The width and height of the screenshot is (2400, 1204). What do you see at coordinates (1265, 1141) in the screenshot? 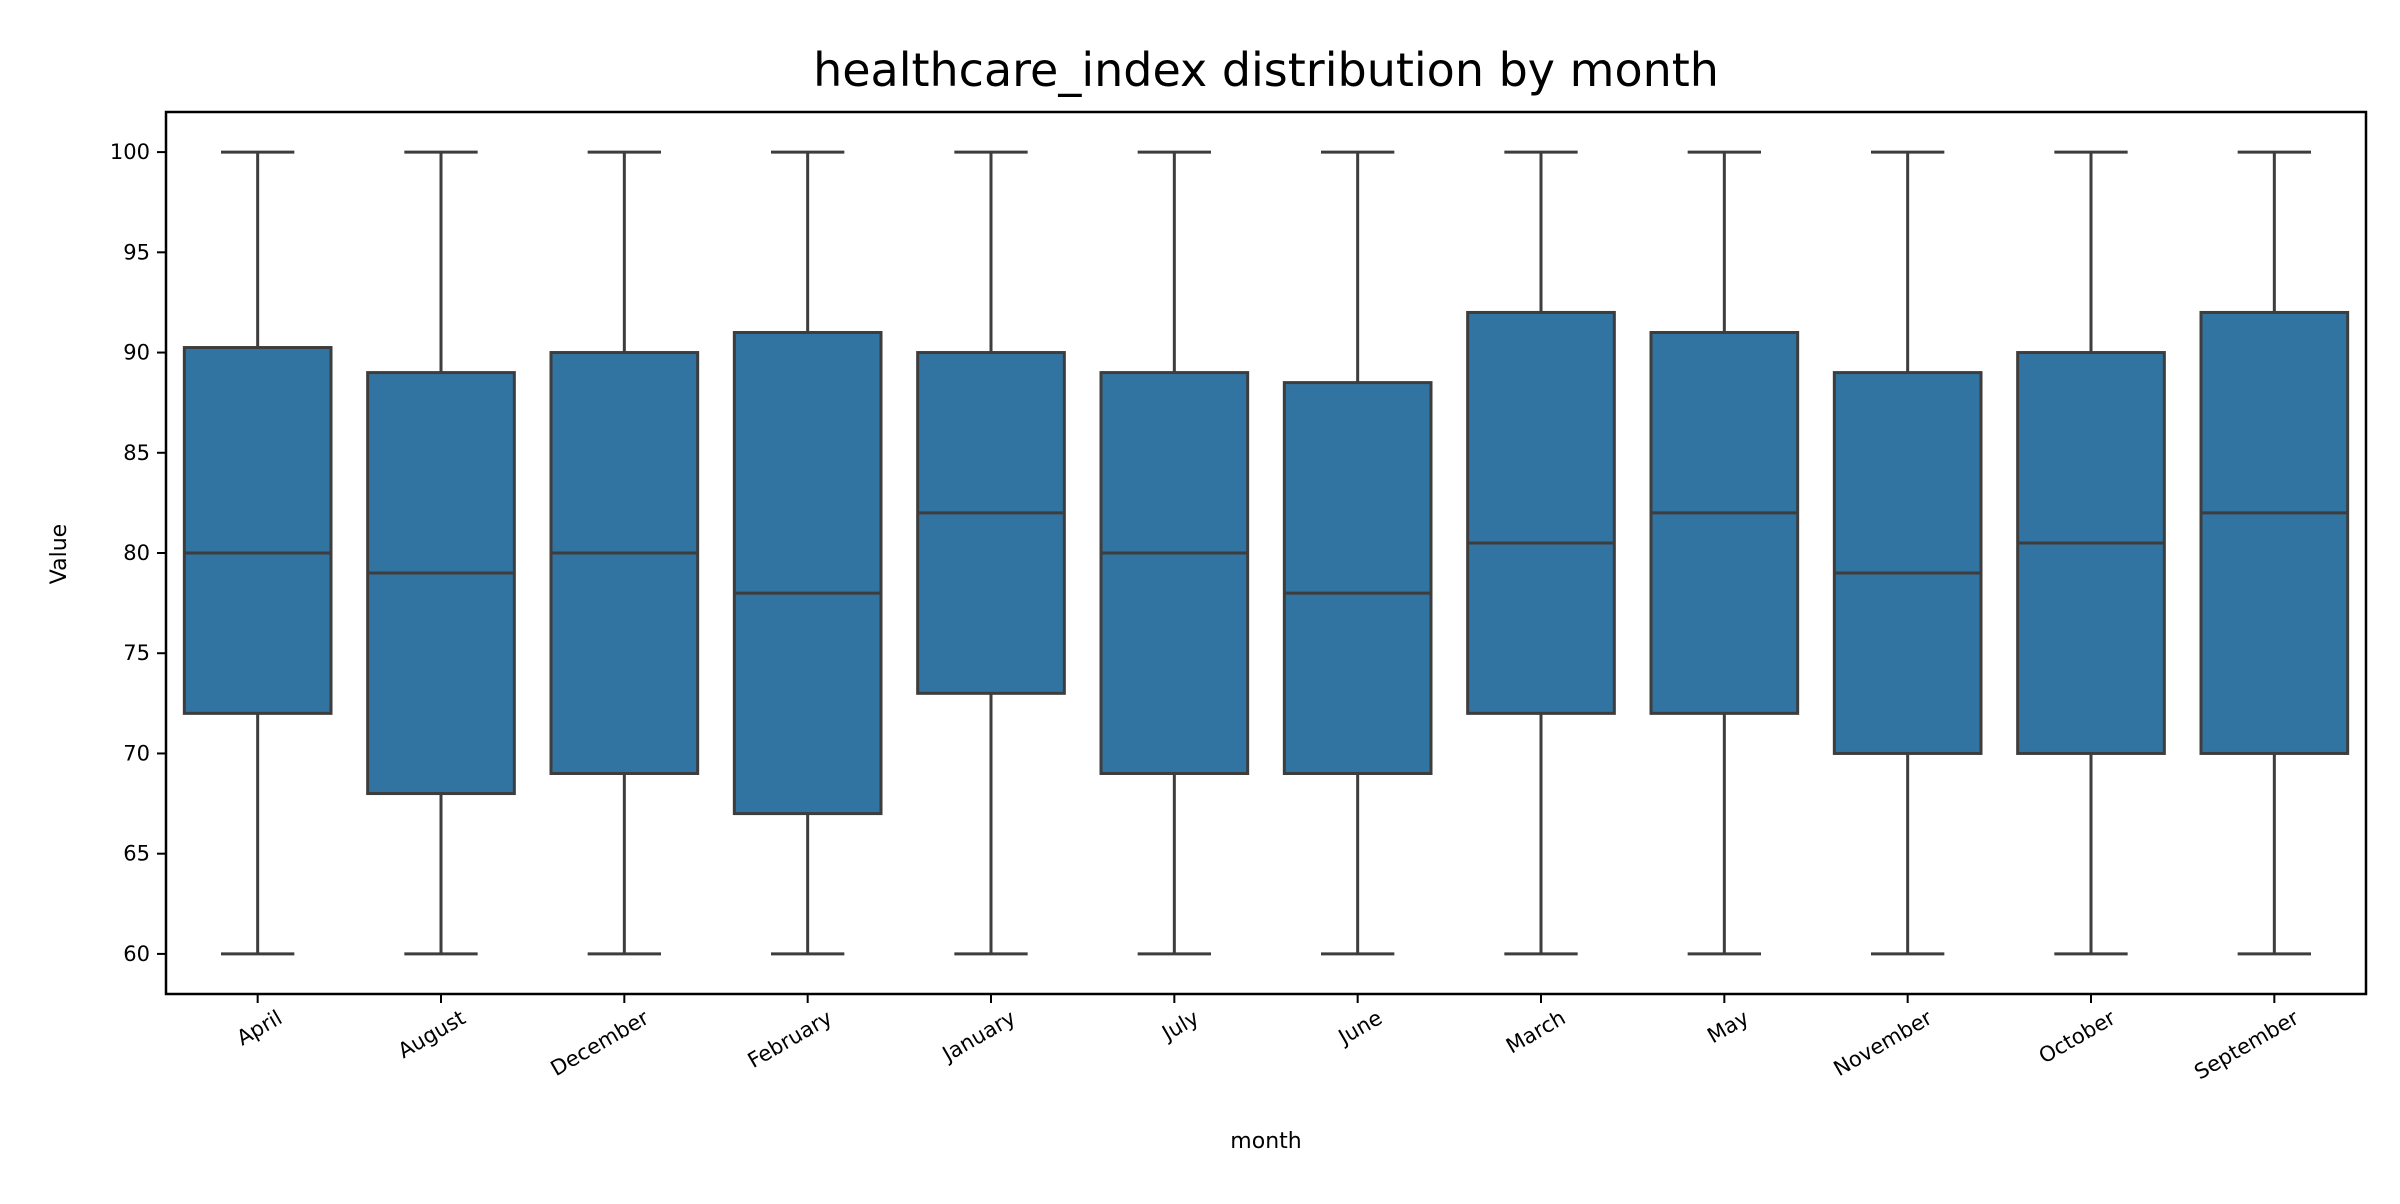
I see `x-axis-label: month` at bounding box center [1265, 1141].